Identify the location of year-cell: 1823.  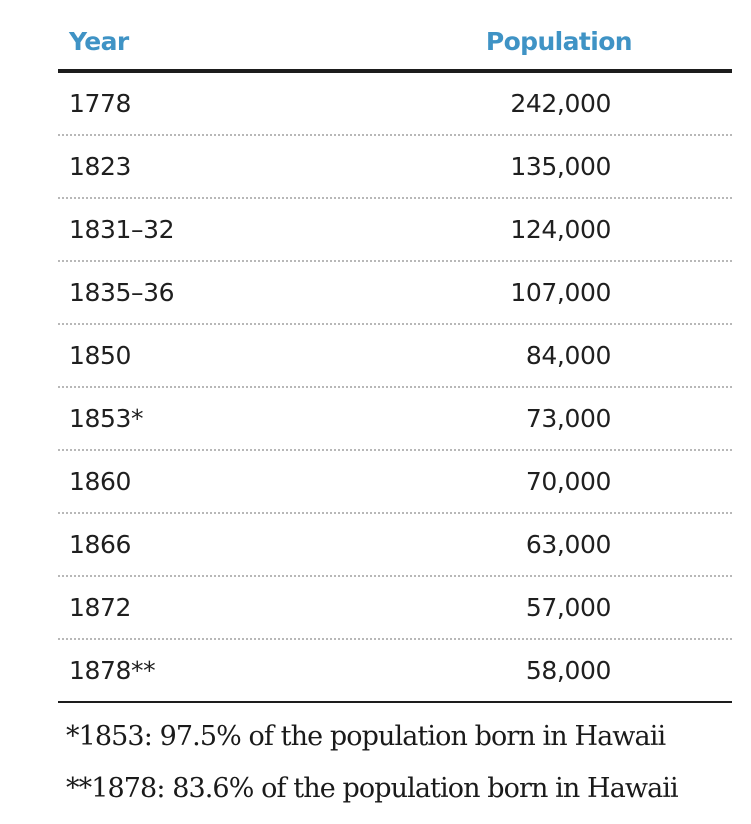
(100, 166).